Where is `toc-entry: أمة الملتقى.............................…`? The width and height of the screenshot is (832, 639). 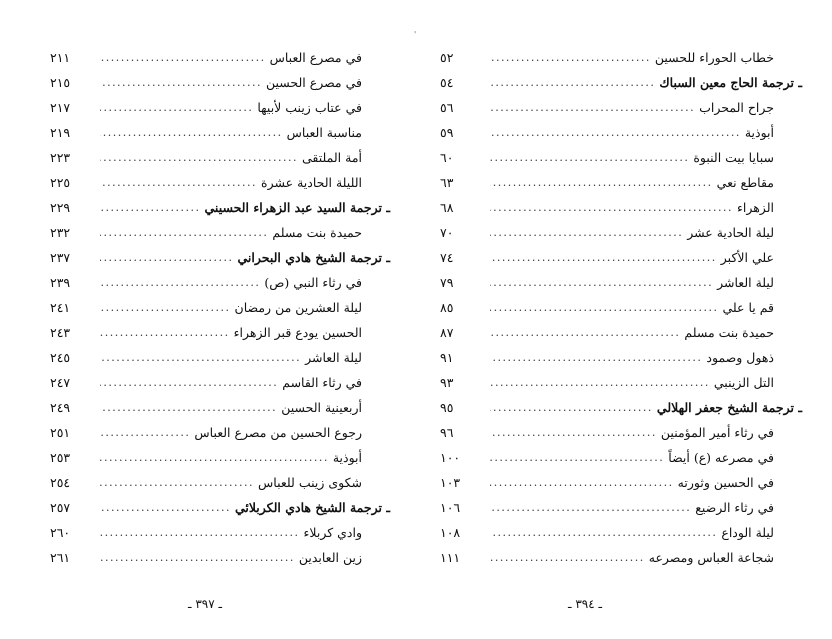 toc-entry: أمة الملتقى.............................… is located at coordinates (220, 157).